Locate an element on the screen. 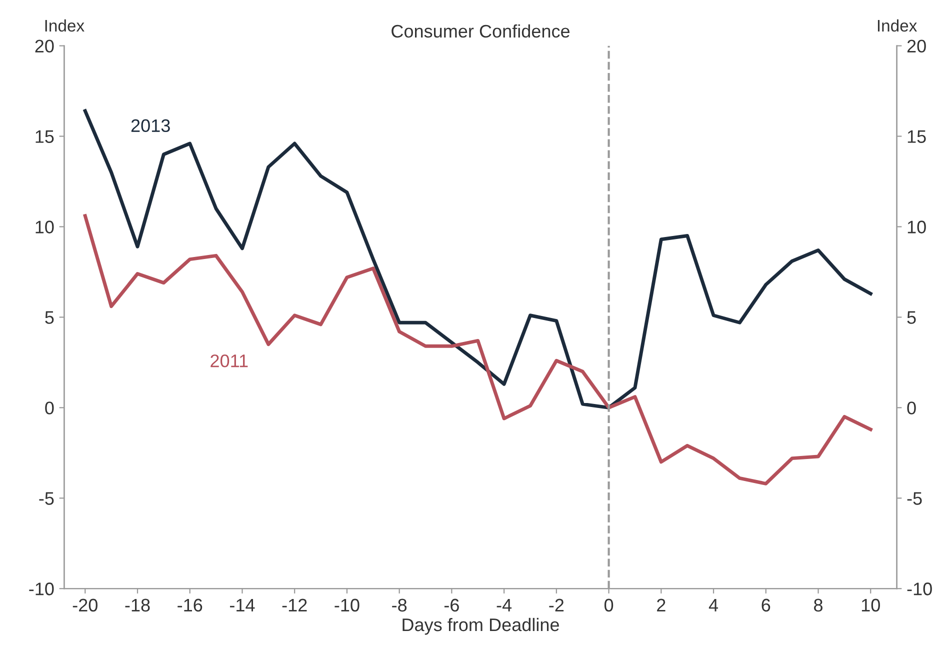  y-tick-label: 10 is located at coordinates (45, 227).